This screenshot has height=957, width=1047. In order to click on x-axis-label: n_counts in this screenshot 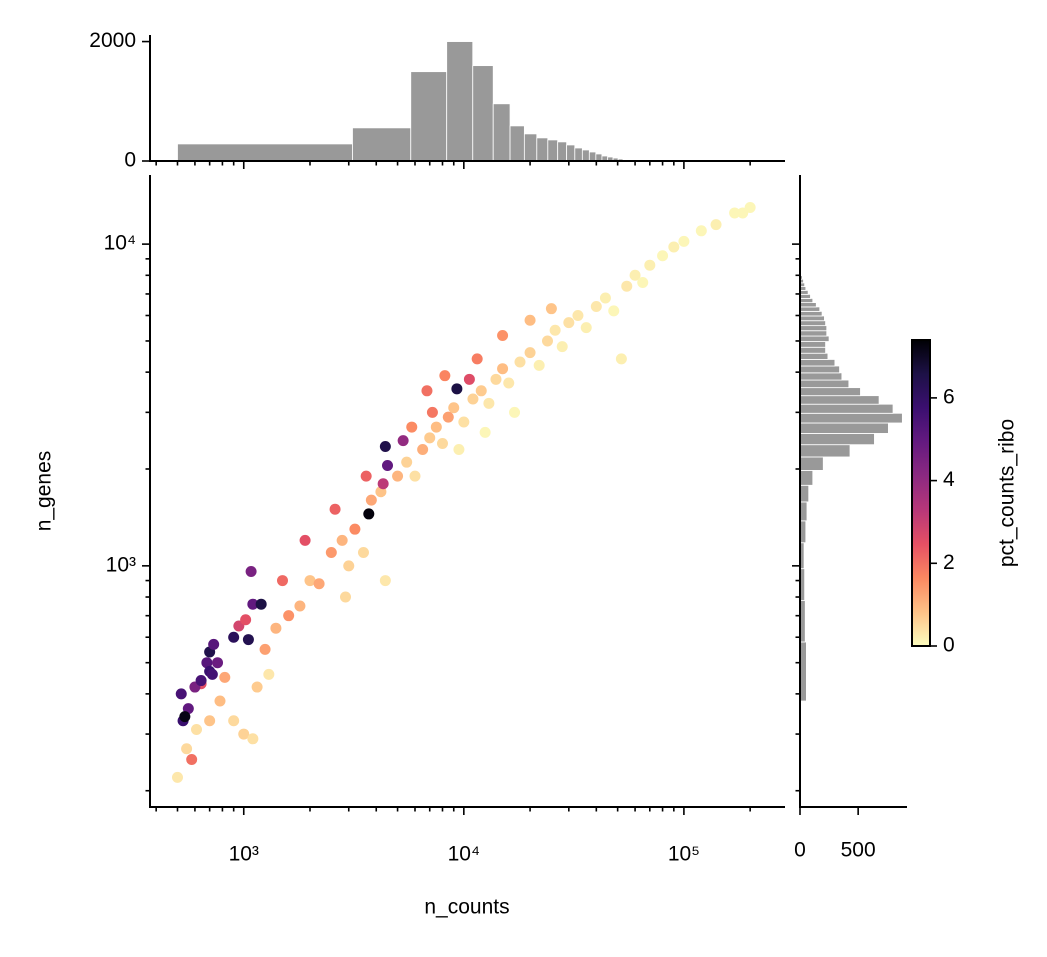, I will do `click(466, 907)`.